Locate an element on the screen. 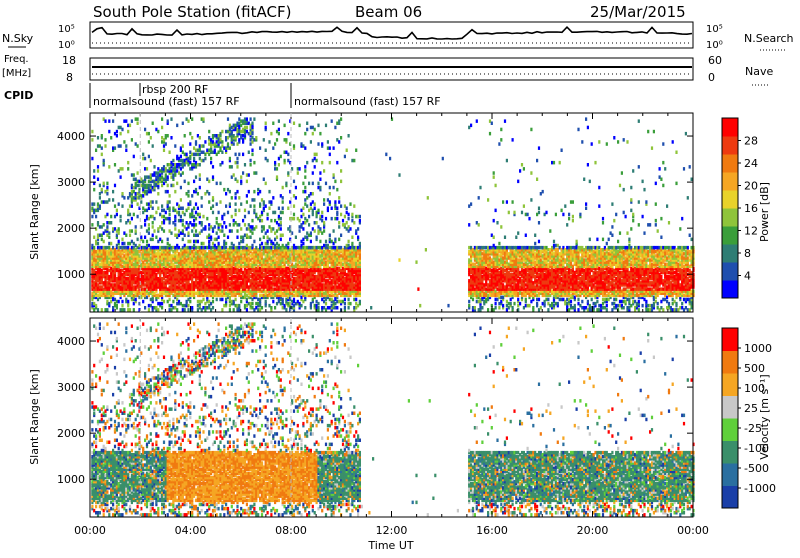  nsky-label: N.Sky is located at coordinates (18, 38).